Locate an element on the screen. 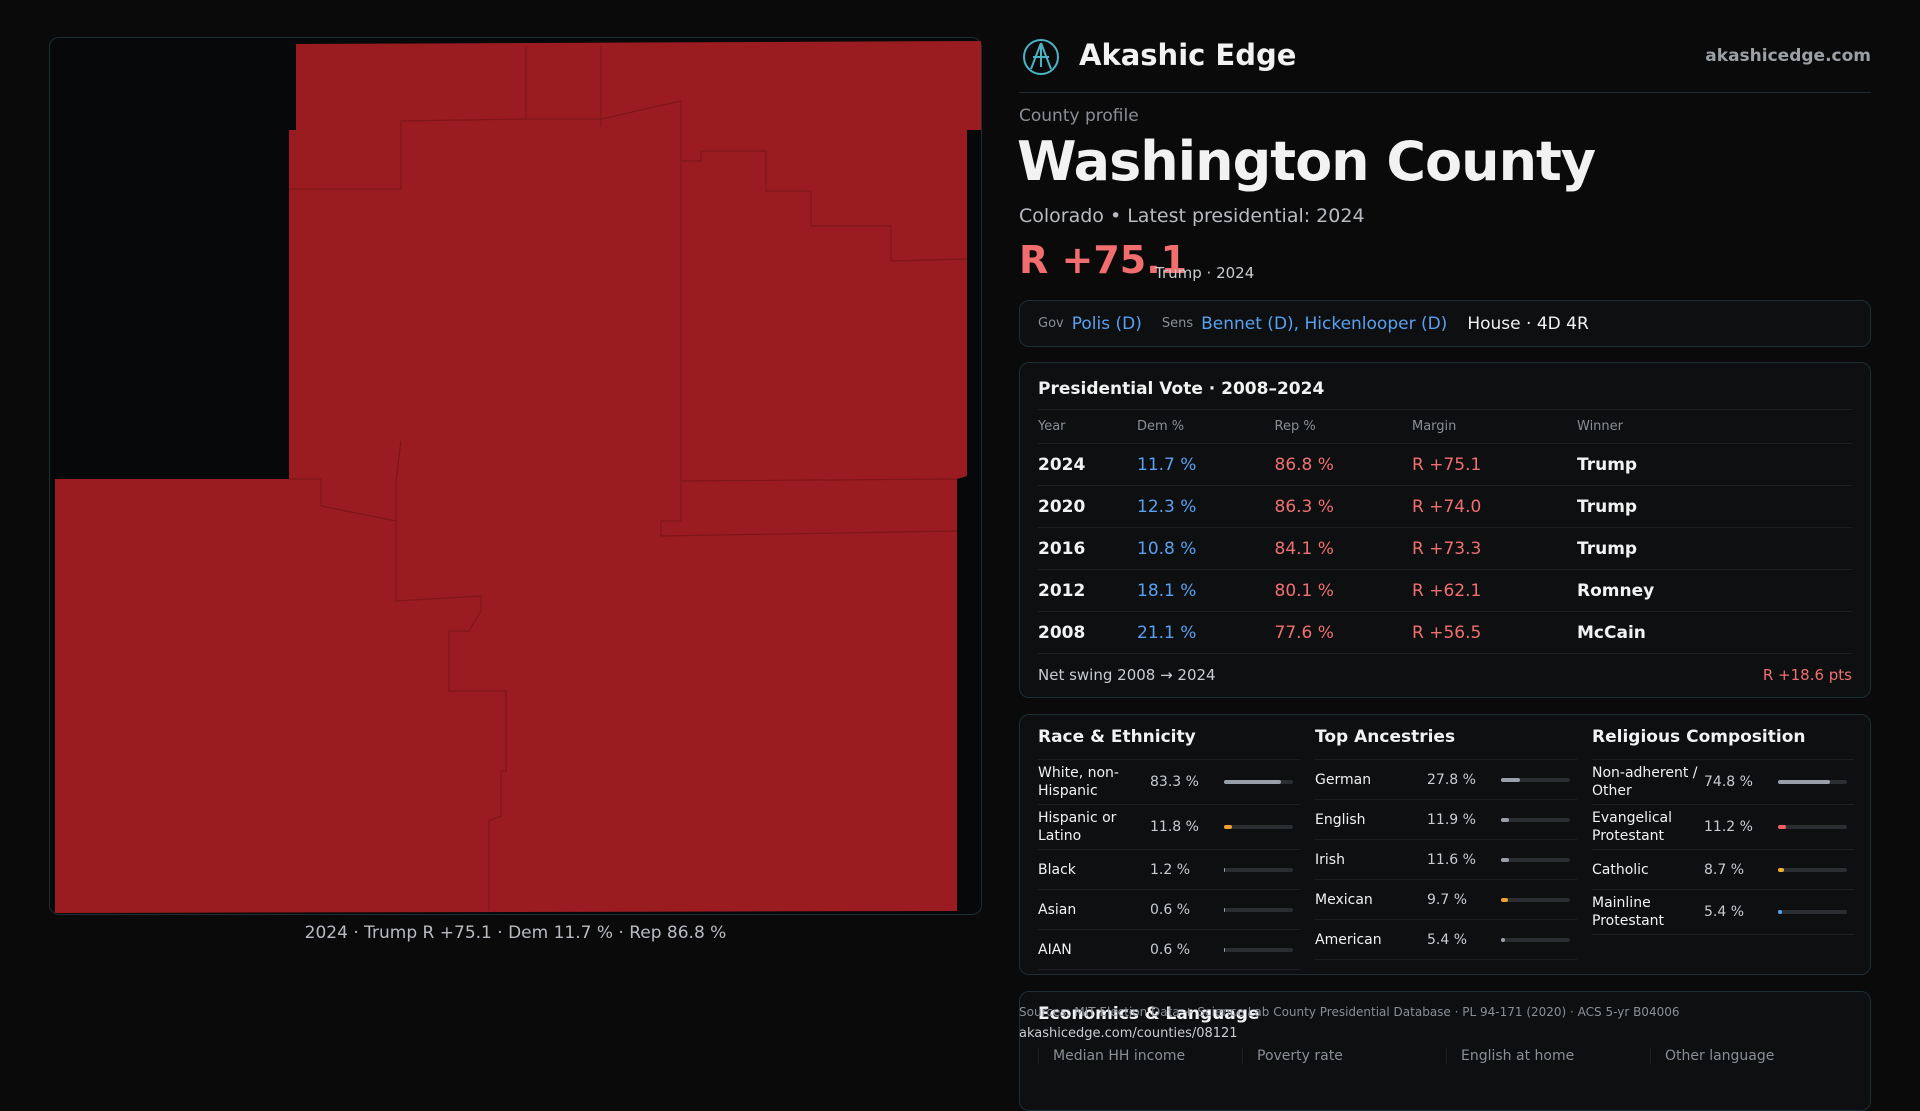 The width and height of the screenshot is (1920, 1111). item-name: Mainline Protestant is located at coordinates (1648, 912).